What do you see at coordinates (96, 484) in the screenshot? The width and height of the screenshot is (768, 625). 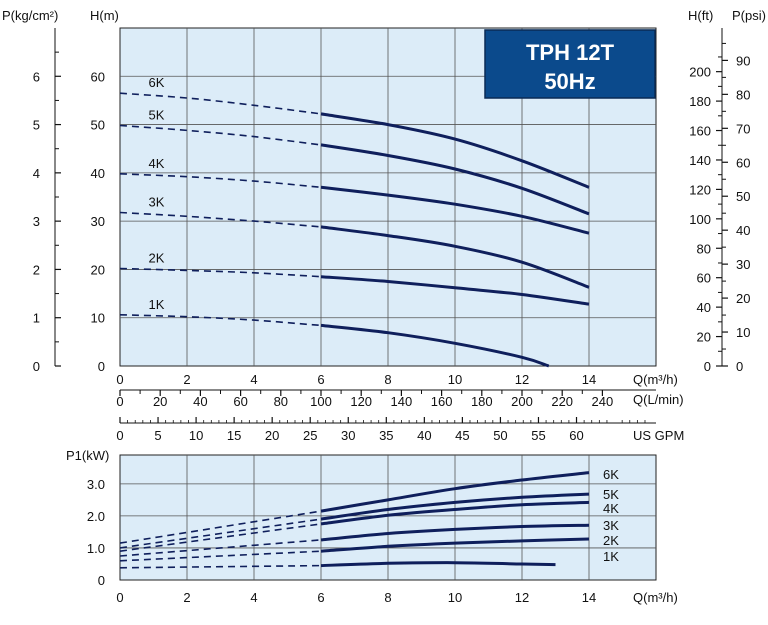 I see `power-tick-label: 3.0` at bounding box center [96, 484].